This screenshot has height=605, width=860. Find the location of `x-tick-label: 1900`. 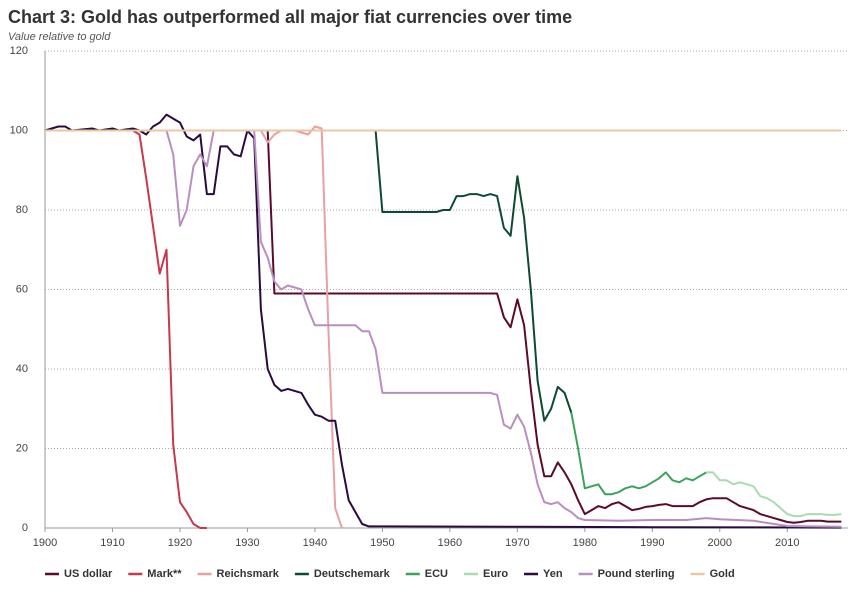

x-tick-label: 1900 is located at coordinates (45, 543).